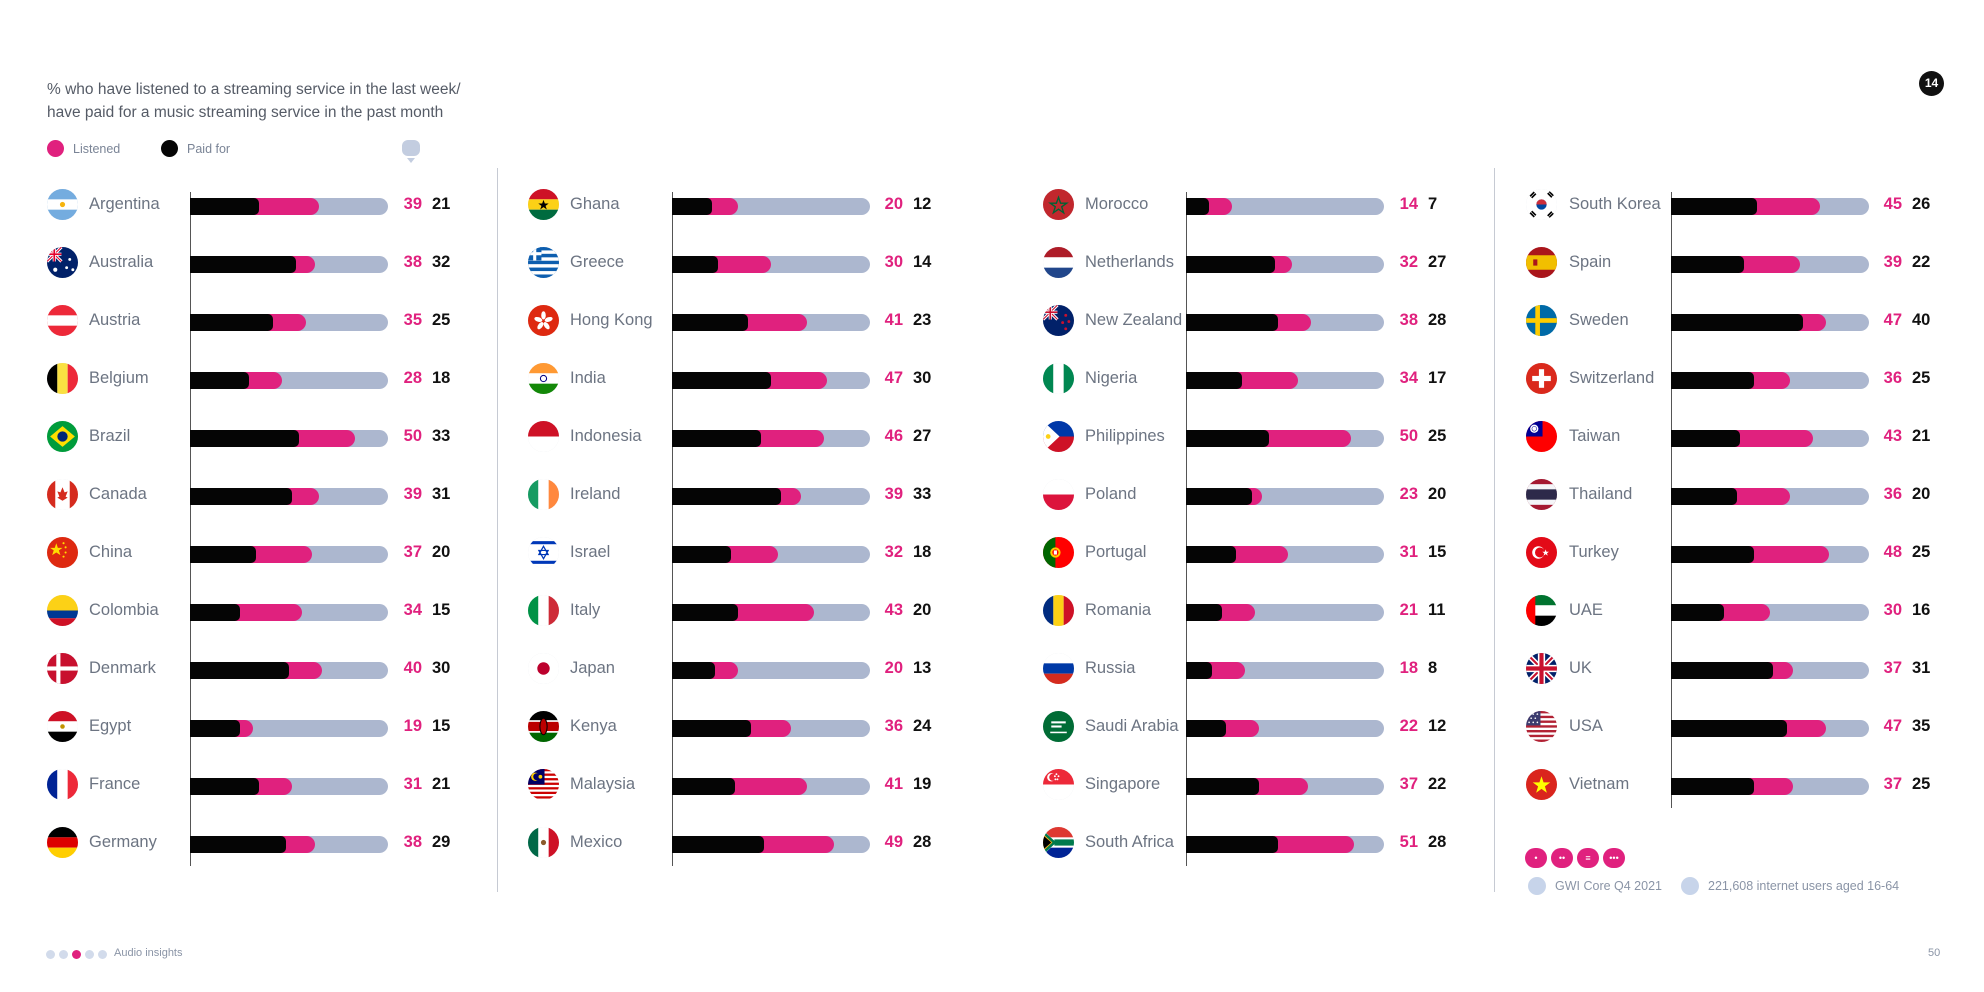  I want to click on canada-flag-icon, so click(62, 494).